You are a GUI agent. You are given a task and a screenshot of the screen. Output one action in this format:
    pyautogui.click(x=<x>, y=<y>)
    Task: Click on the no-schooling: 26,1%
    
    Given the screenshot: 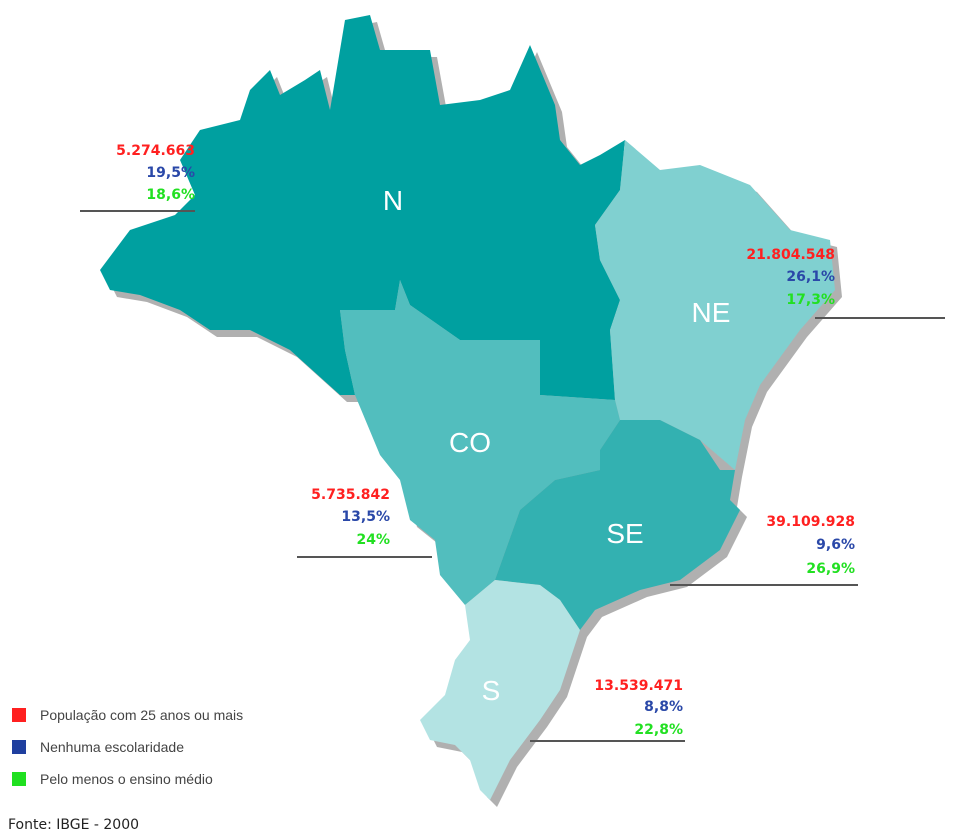 What is the action you would take?
    pyautogui.click(x=810, y=277)
    